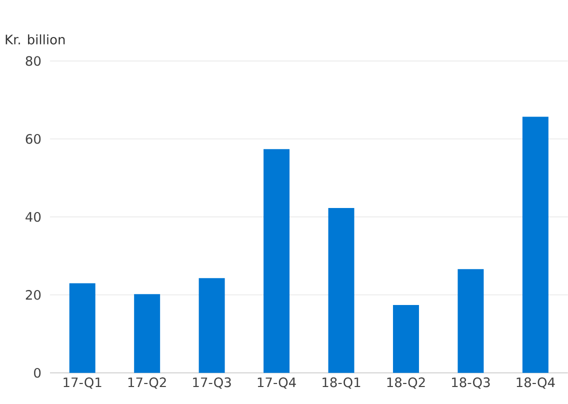 The height and width of the screenshot is (404, 568). Describe the element at coordinates (83, 383) in the screenshot. I see `x-tick-label: 17-Q1` at that location.